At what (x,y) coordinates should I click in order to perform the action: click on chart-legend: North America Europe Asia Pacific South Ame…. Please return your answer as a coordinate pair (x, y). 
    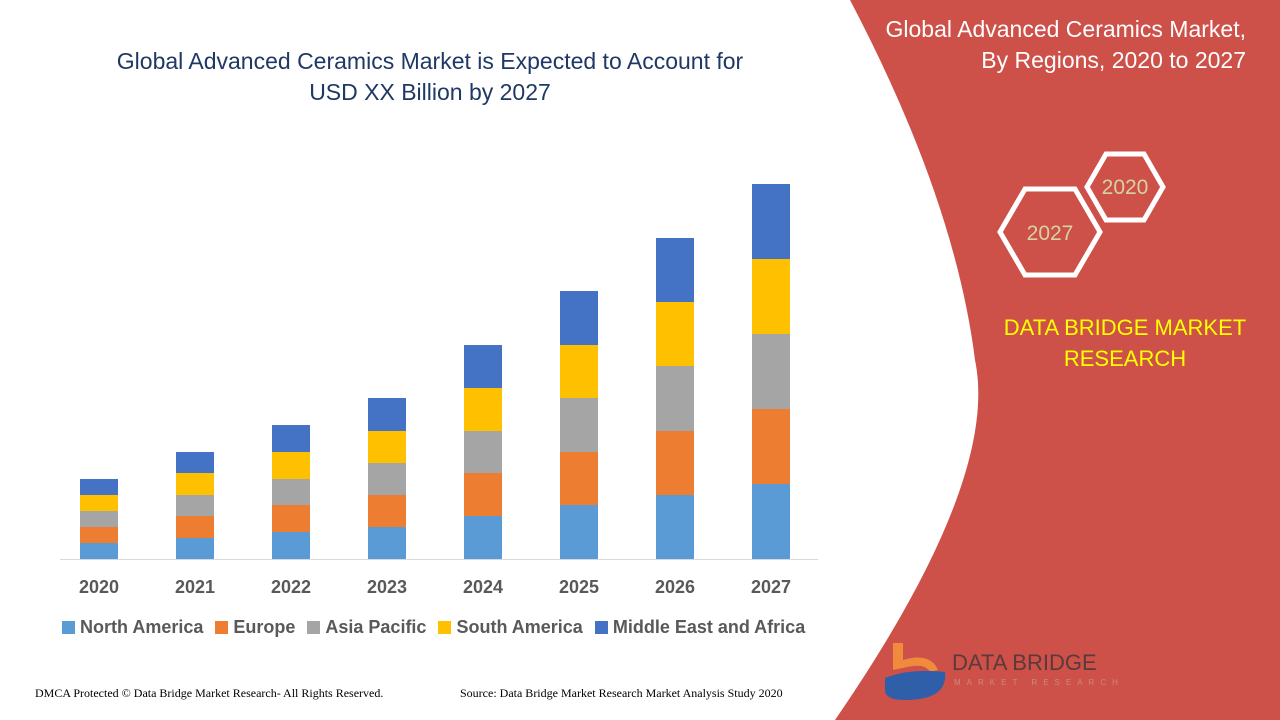
    Looking at the image, I should click on (433, 627).